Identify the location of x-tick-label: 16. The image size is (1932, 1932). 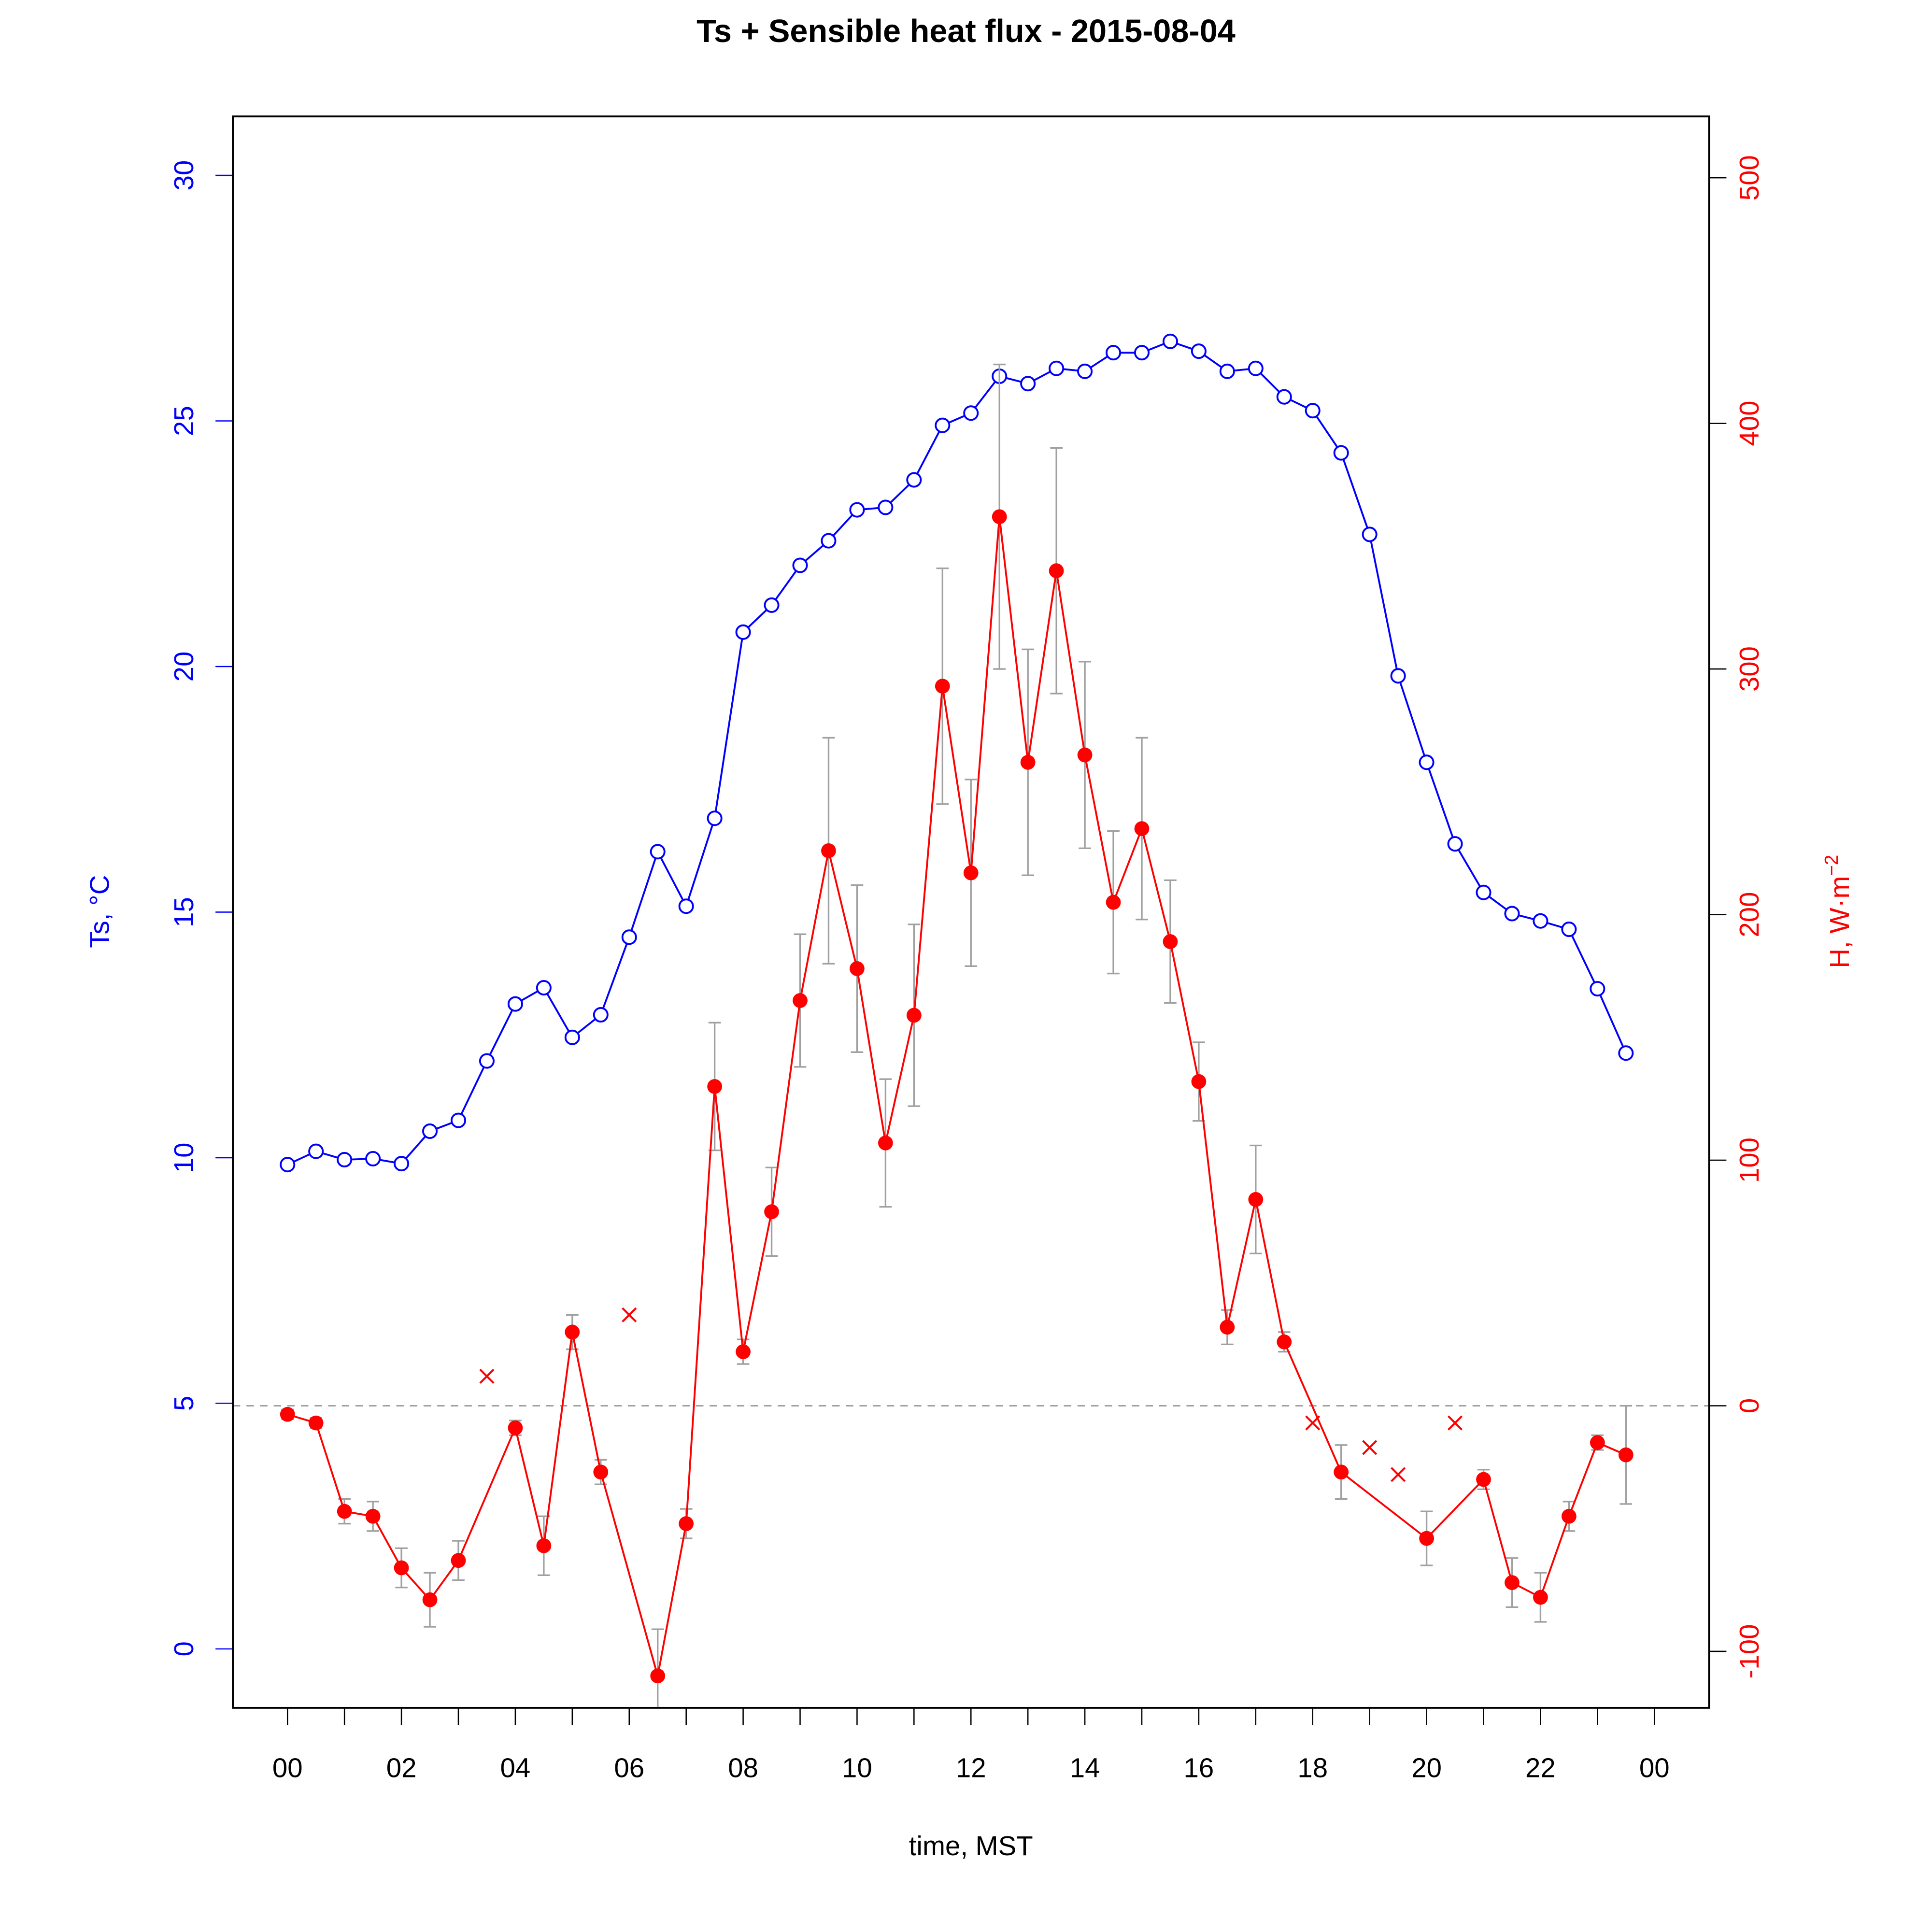
(1199, 1767).